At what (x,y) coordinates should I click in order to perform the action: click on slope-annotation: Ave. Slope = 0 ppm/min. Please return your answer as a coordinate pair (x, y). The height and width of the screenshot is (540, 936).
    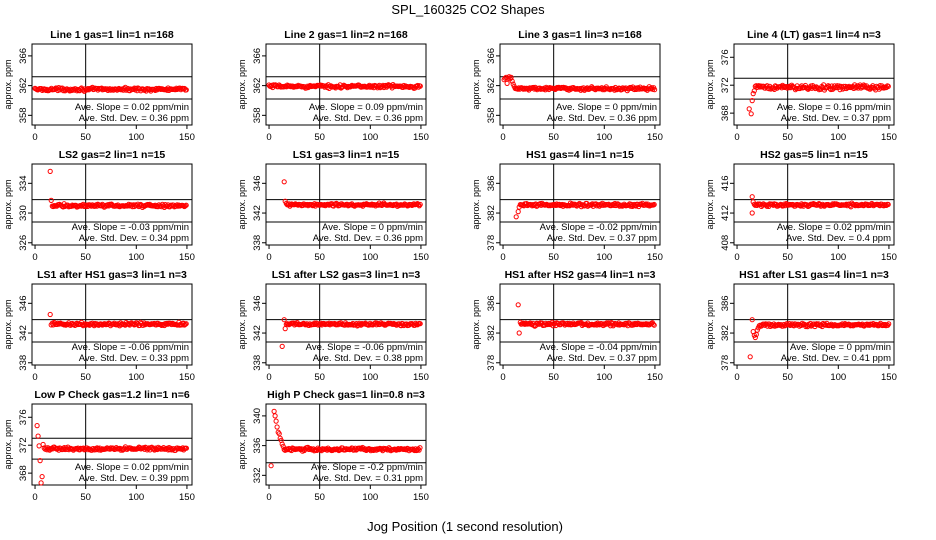
    Looking at the image, I should click on (372, 227).